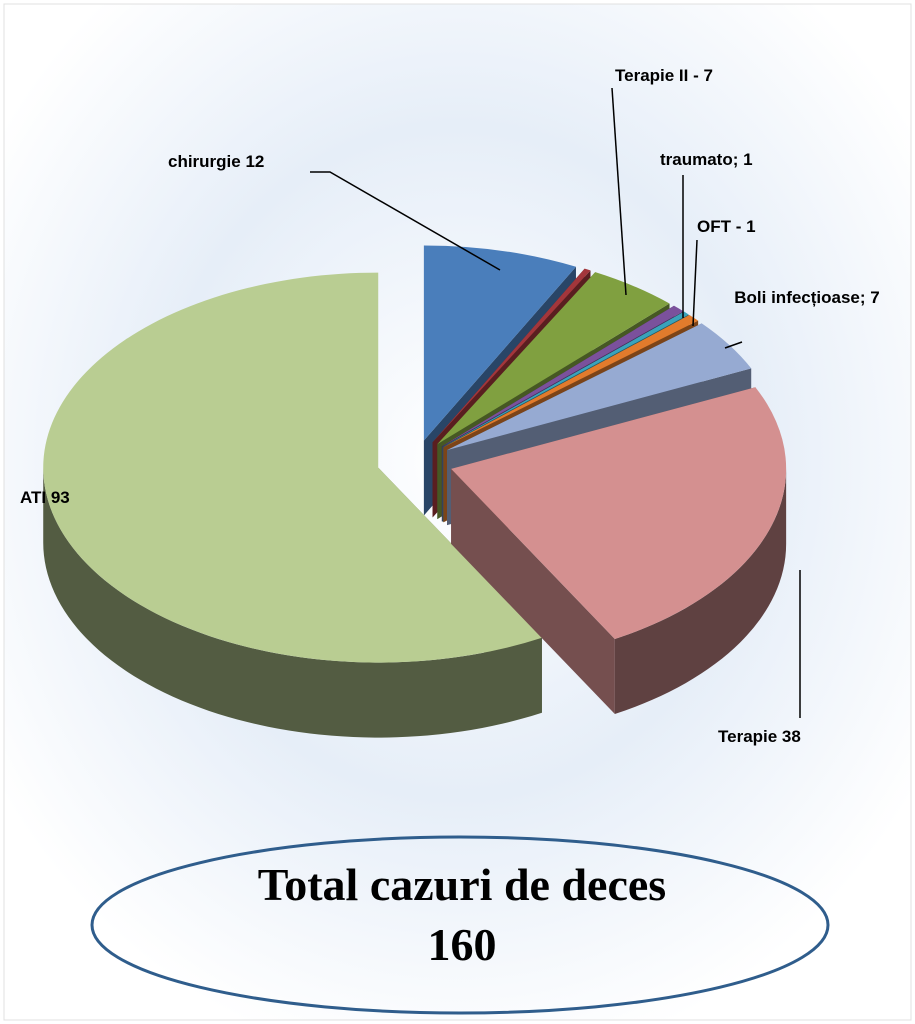 This screenshot has height=1024, width=915. What do you see at coordinates (807, 297) in the screenshot?
I see `data-label: Boli infecțioase; 7` at bounding box center [807, 297].